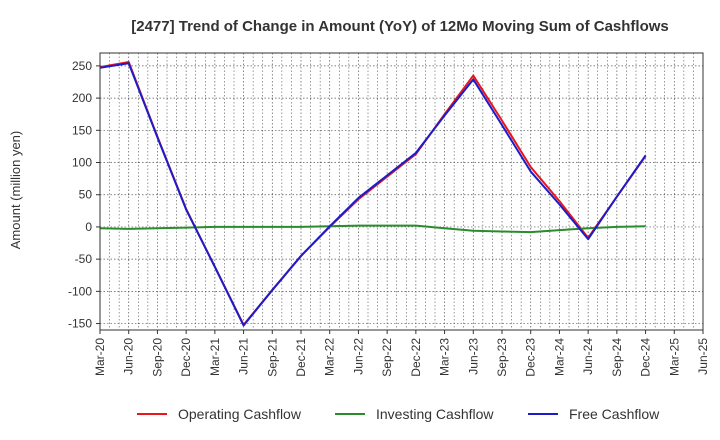 The image size is (720, 440). I want to click on x-tick-label: Mar-20, so click(100, 357).